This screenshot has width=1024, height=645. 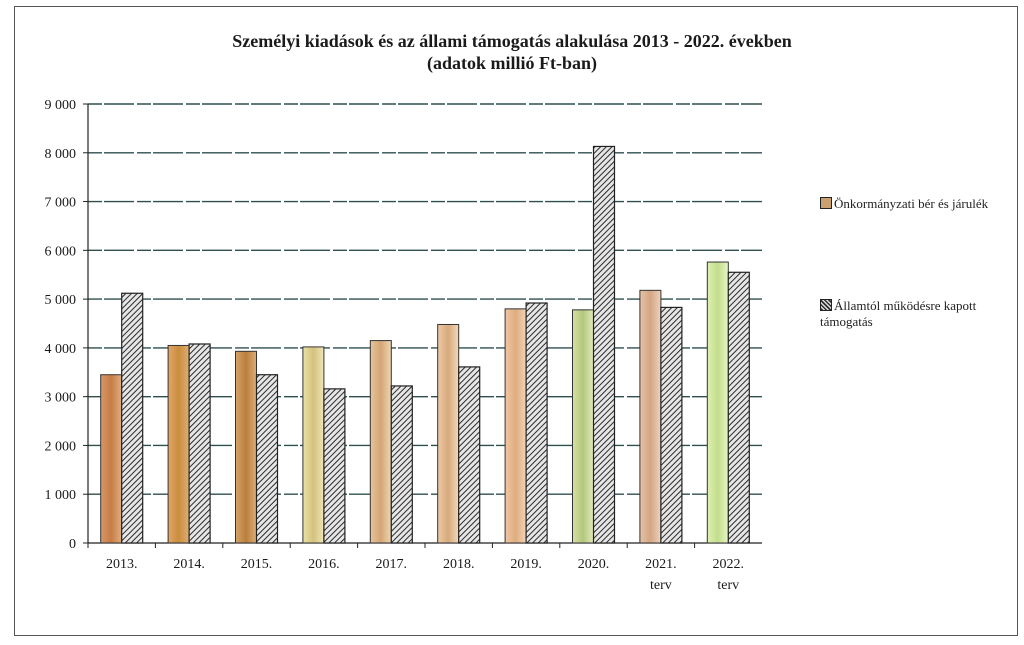 I want to click on x-tick-label: 2021., so click(x=661, y=564).